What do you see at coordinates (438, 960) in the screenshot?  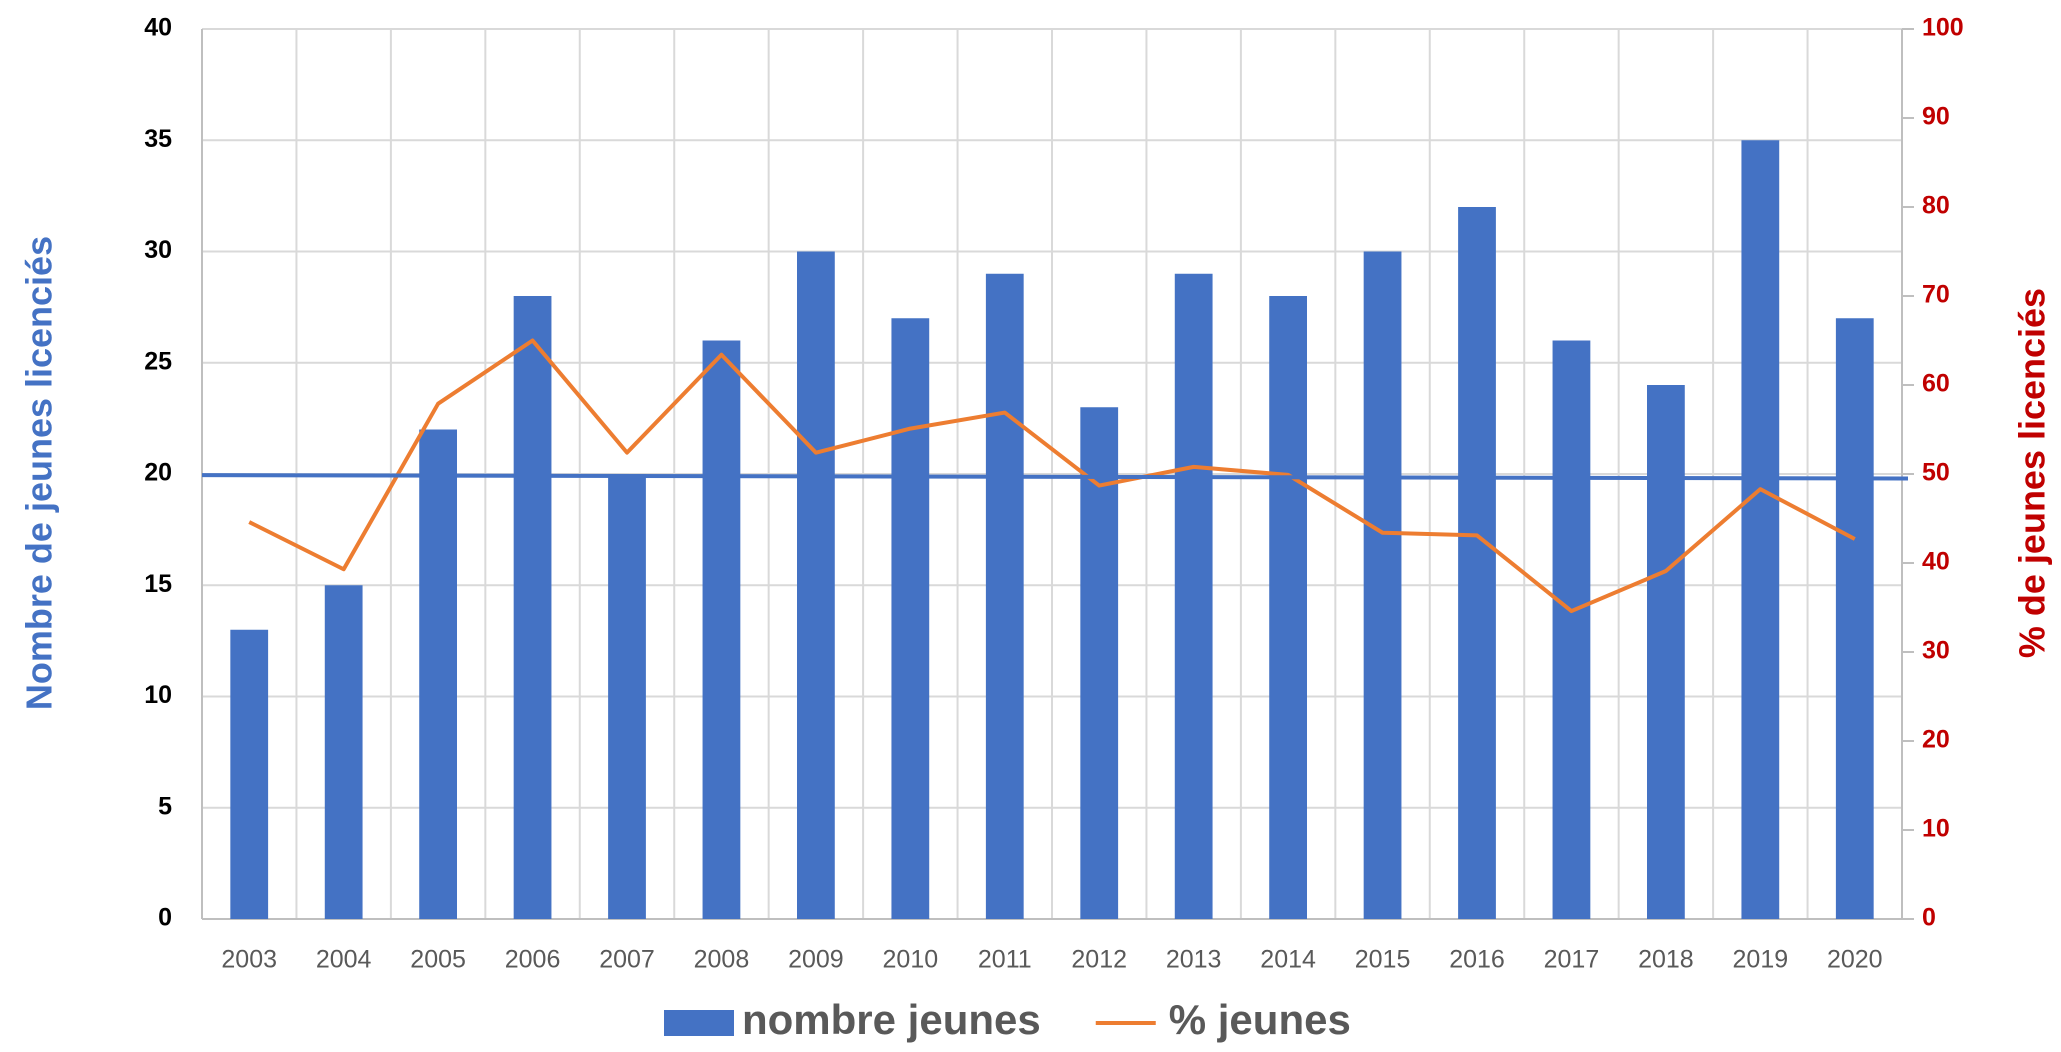 I see `x-tick-label: 2005` at bounding box center [438, 960].